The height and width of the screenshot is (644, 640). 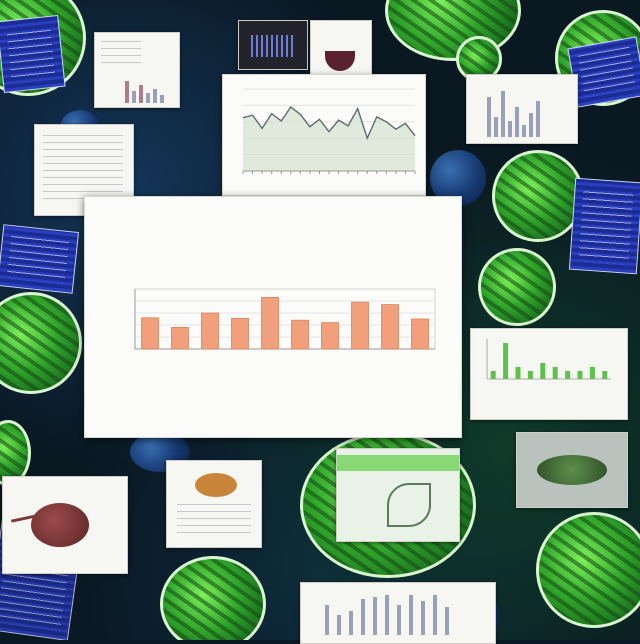 What do you see at coordinates (60, 525) in the screenshot?
I see `kiwi-bird-icon` at bounding box center [60, 525].